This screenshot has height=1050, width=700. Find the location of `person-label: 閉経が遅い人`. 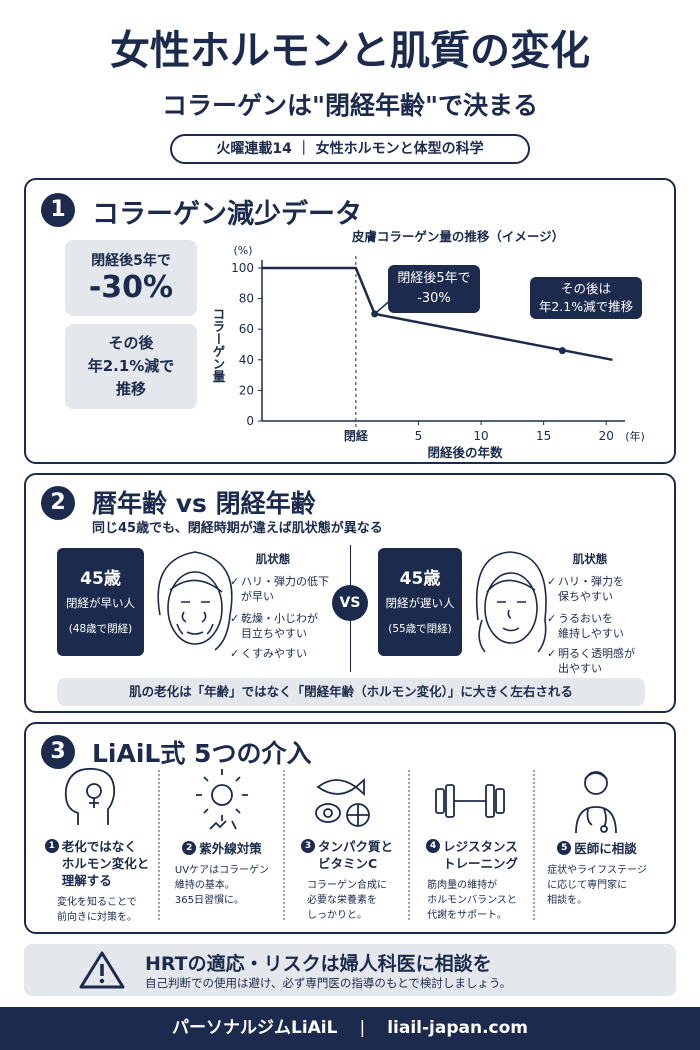

person-label: 閉経が遅い人 is located at coordinates (420, 603).